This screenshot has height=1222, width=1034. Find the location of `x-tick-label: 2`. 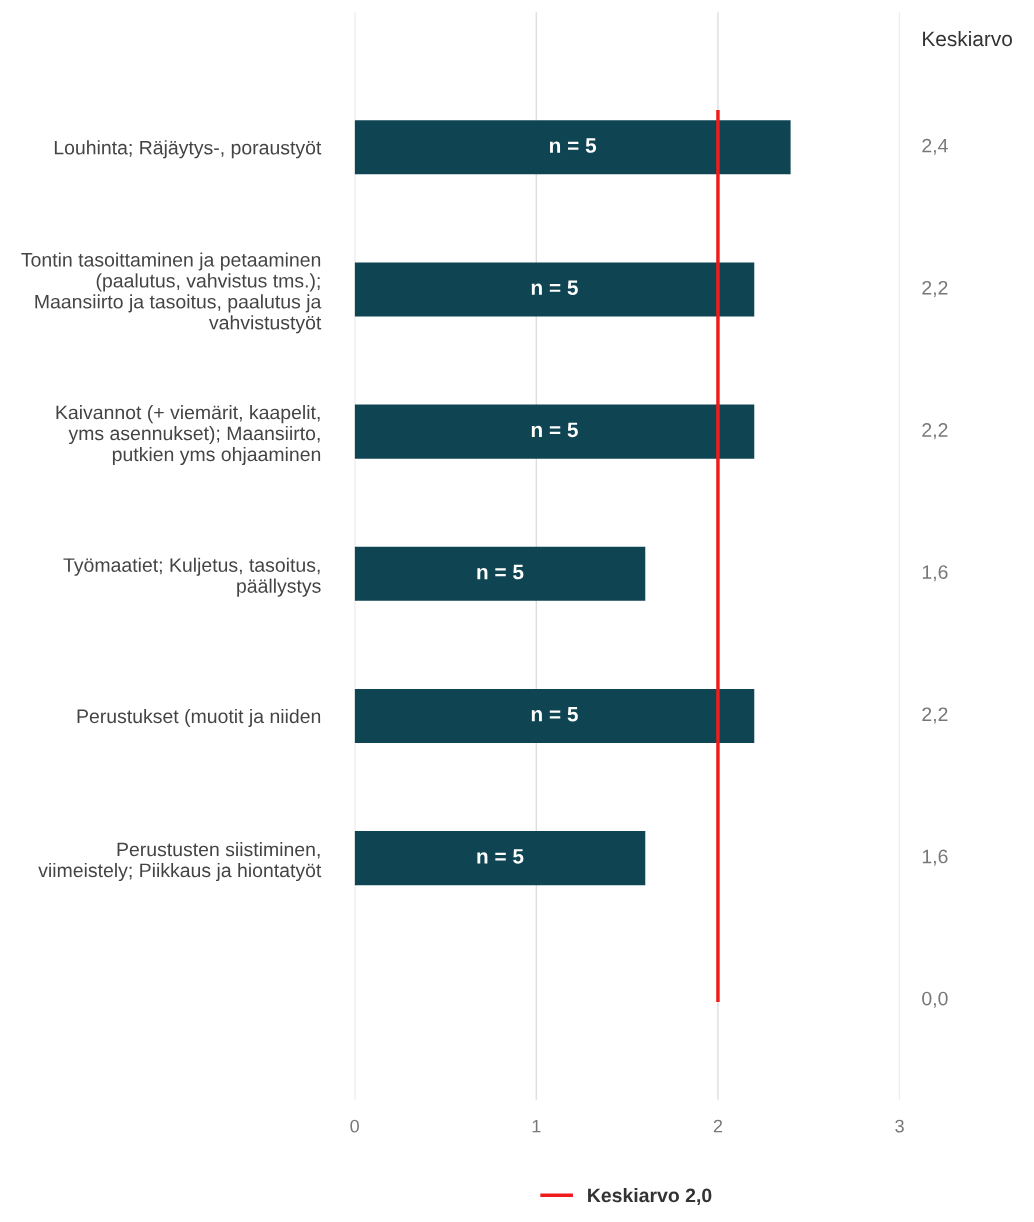

x-tick-label: 2 is located at coordinates (718, 1126).